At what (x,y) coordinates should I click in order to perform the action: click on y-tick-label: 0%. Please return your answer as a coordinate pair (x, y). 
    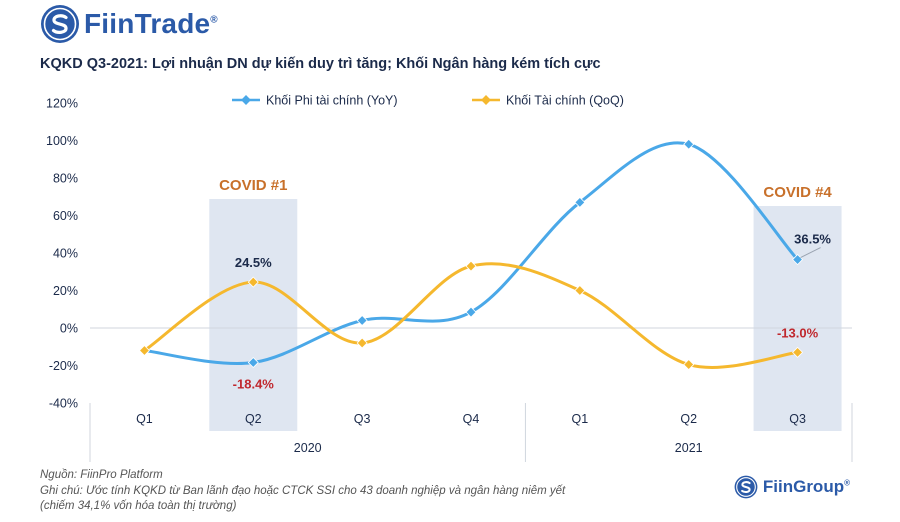
    Looking at the image, I should click on (69, 329).